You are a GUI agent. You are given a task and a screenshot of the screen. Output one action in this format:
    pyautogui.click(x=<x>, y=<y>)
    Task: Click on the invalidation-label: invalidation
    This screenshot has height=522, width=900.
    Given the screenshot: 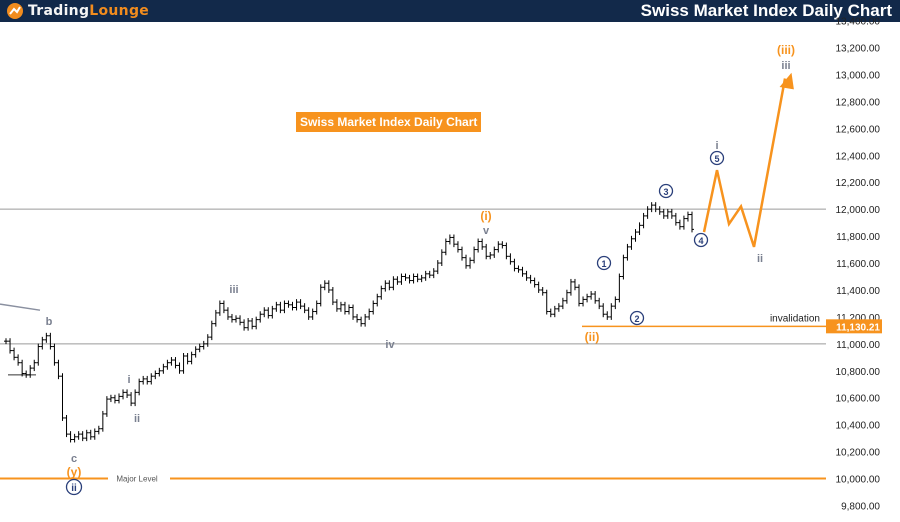 What is the action you would take?
    pyautogui.click(x=795, y=318)
    